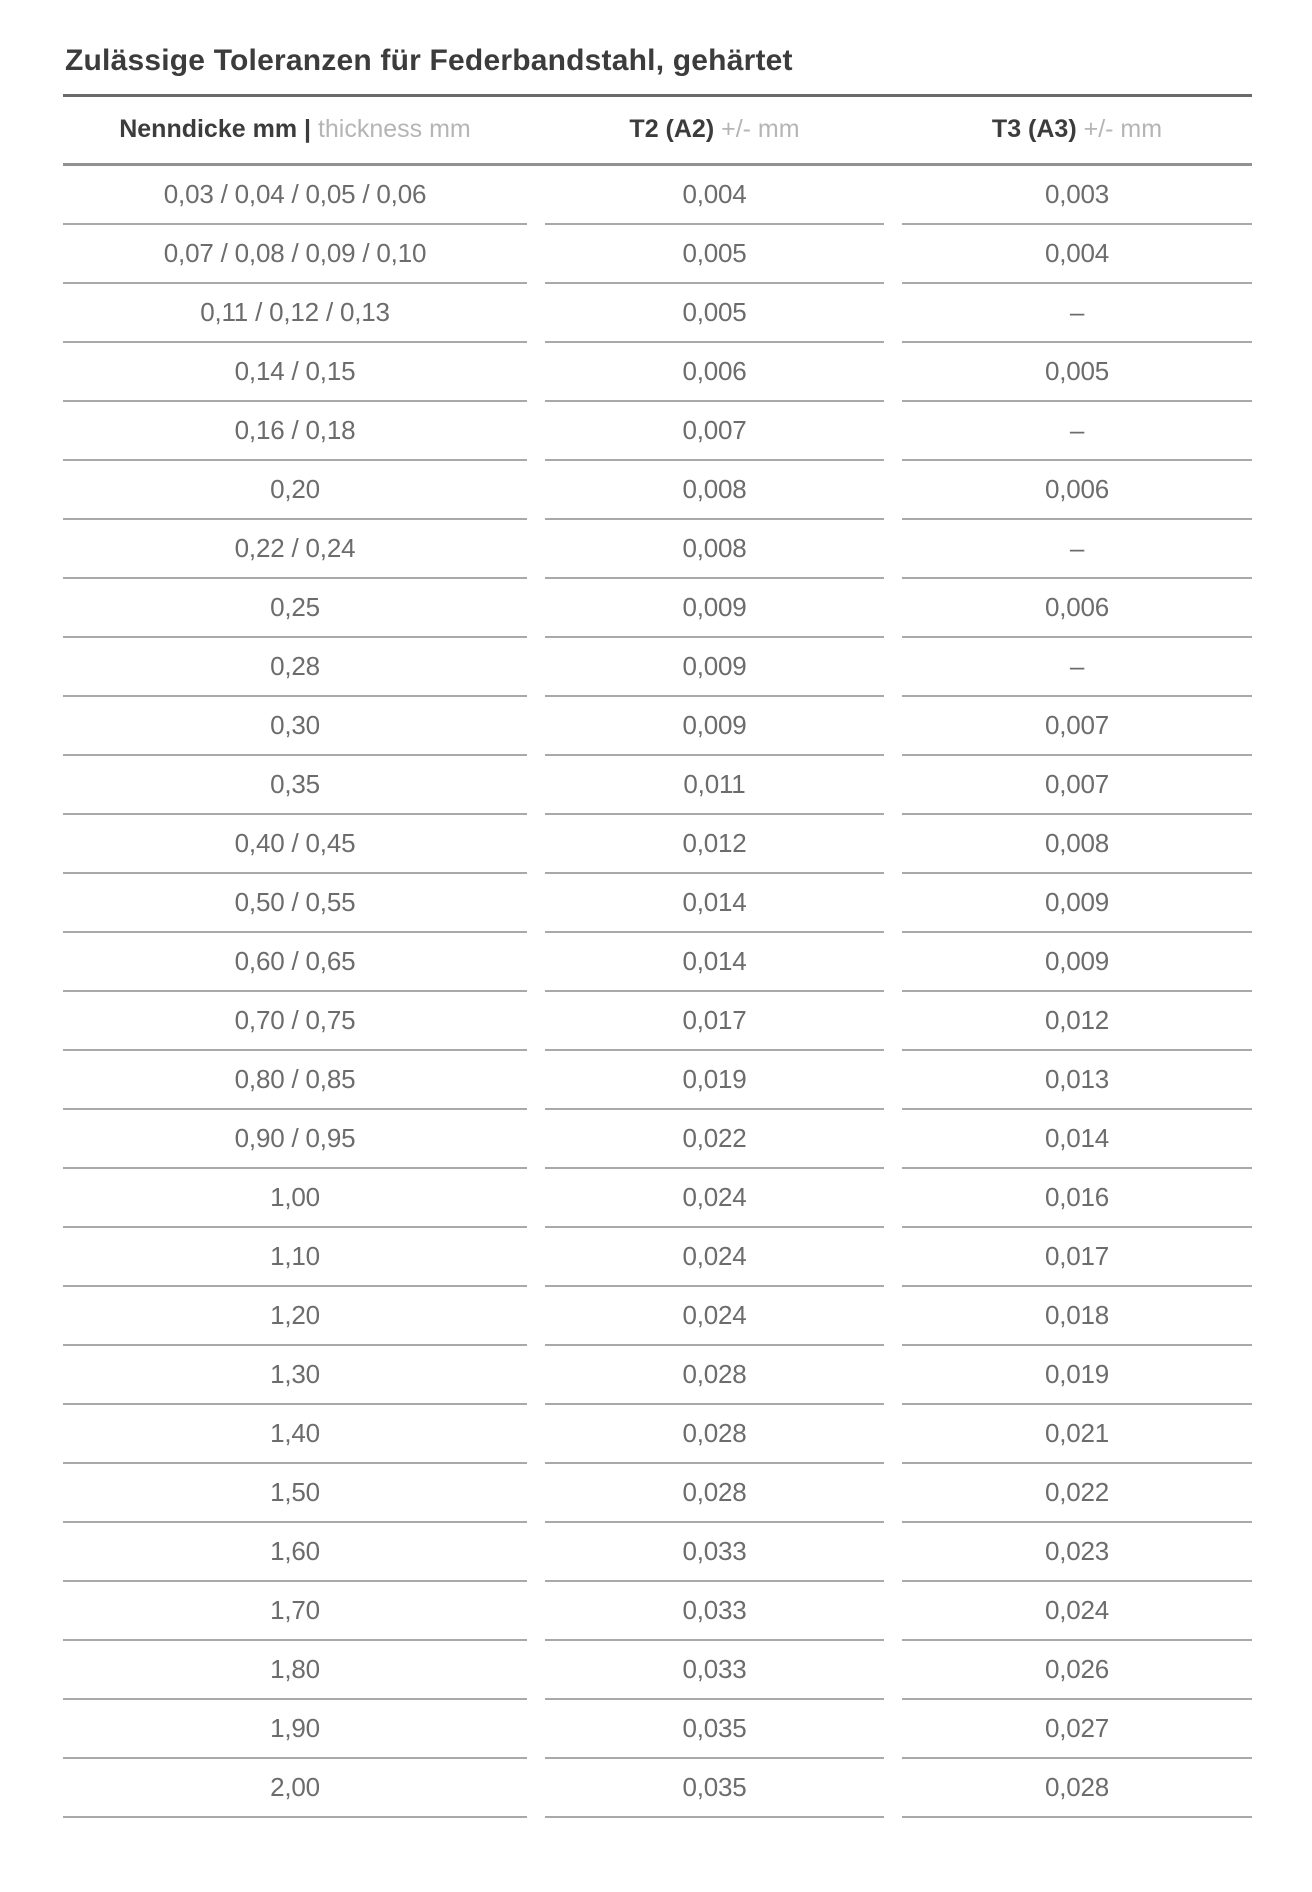  I want to click on table-row: 0,11 / 0,12 / 0,13 0,005–, so click(657, 313).